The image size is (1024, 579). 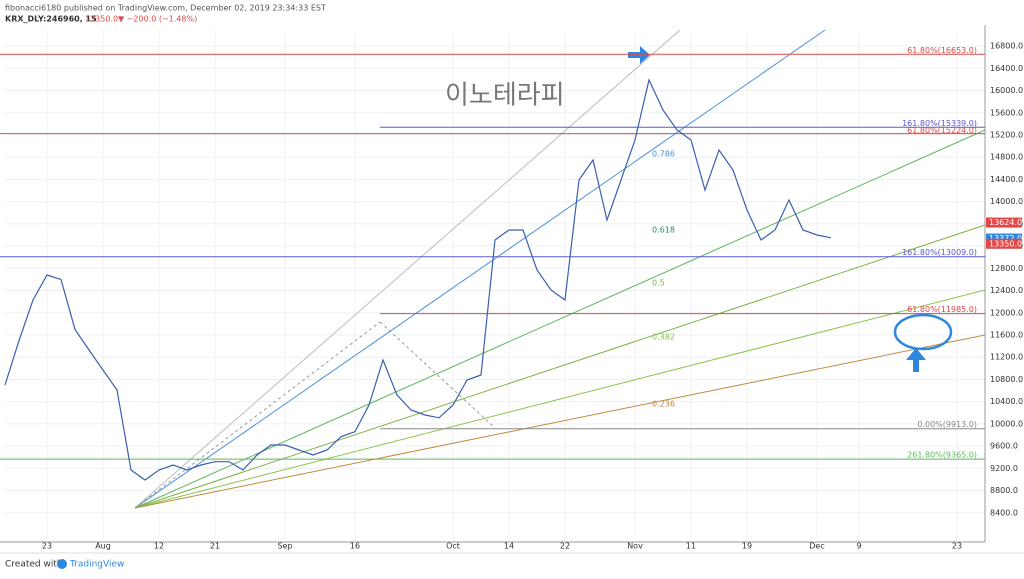 What do you see at coordinates (858, 546) in the screenshot?
I see `x-tick-label: 9` at bounding box center [858, 546].